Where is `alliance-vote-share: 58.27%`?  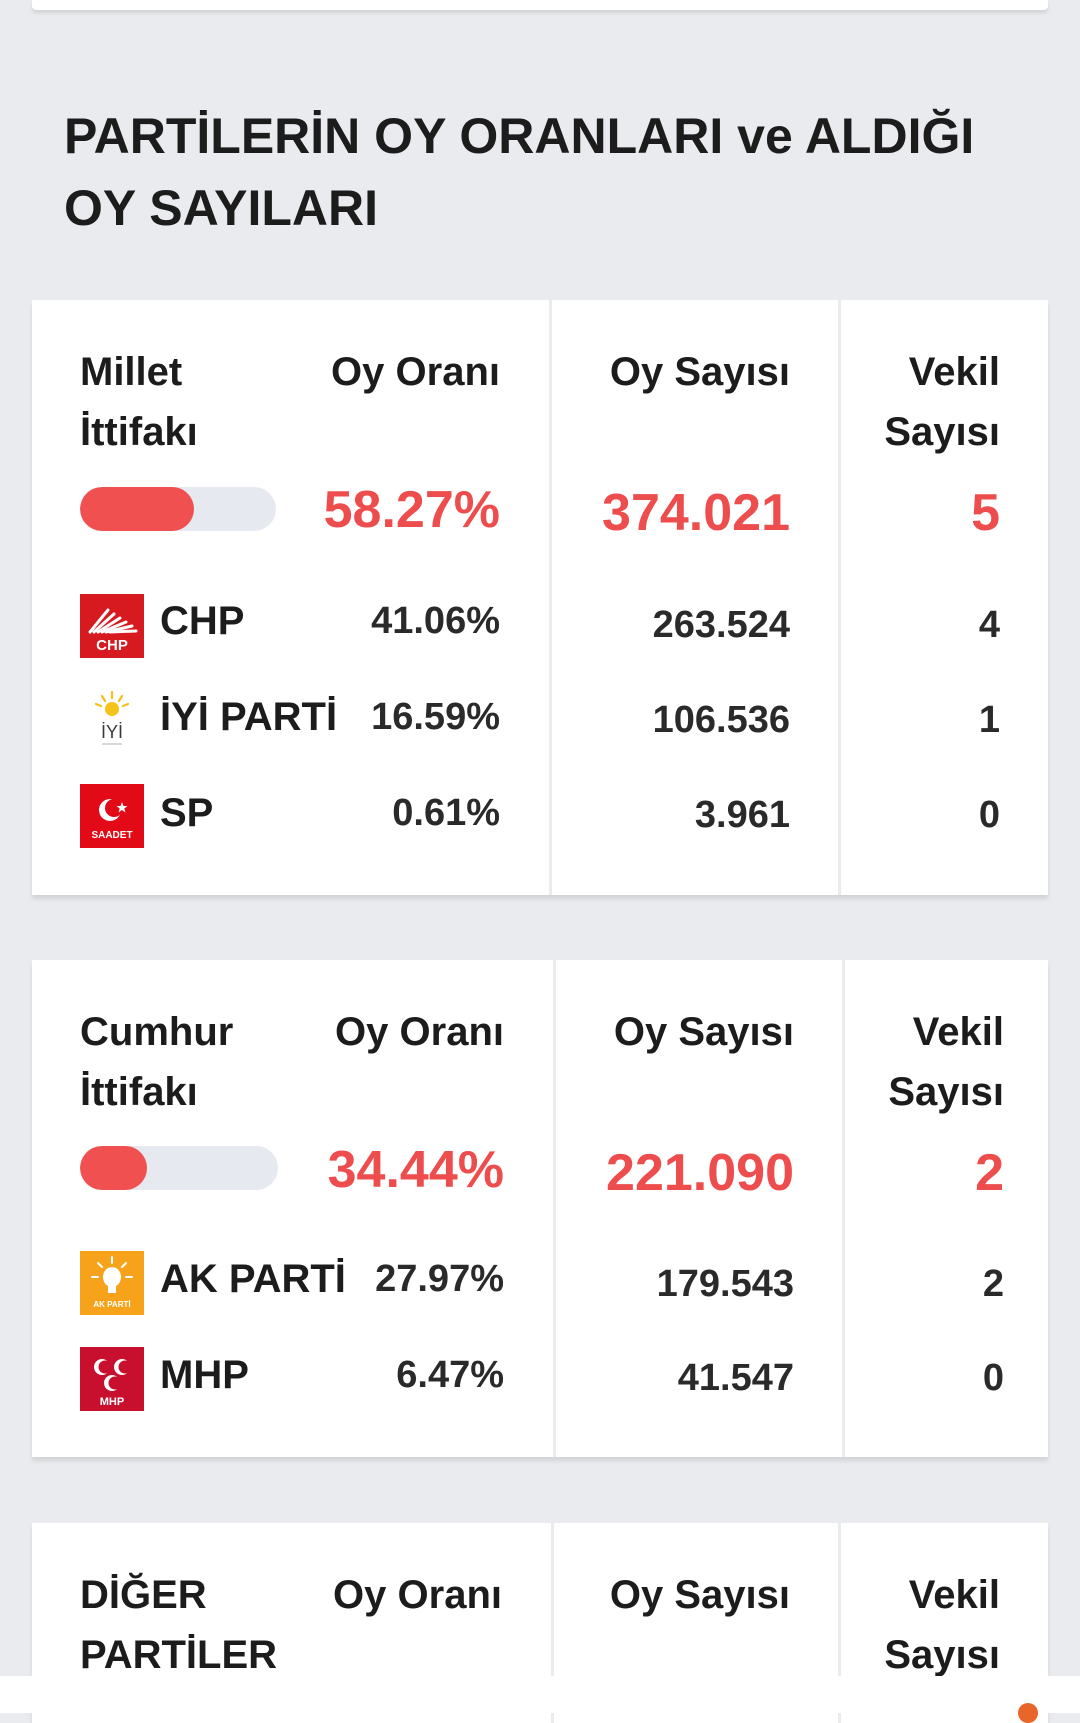 alliance-vote-share: 58.27% is located at coordinates (411, 510).